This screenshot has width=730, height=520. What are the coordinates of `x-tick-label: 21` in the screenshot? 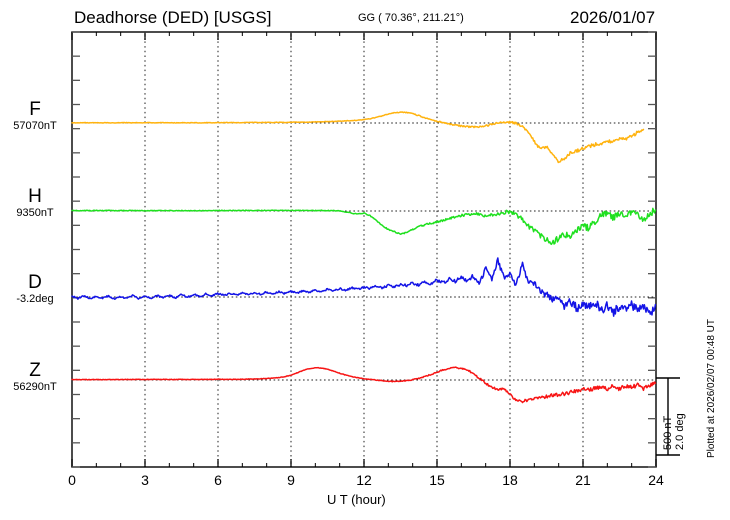 It's located at (583, 480).